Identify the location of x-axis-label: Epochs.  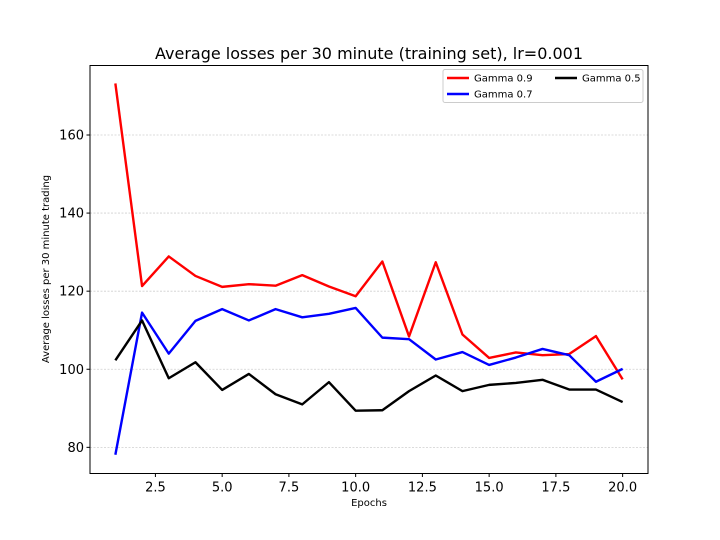
(369, 503).